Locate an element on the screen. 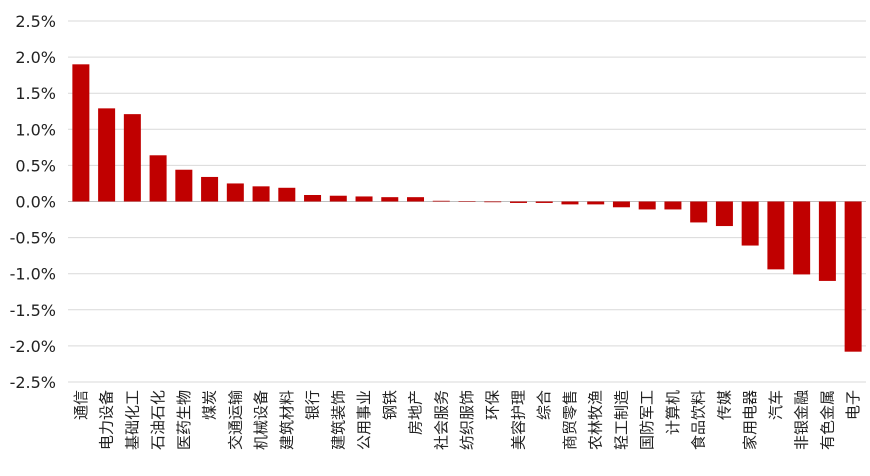 The image size is (870, 476). x-category-label: 基础化工 is located at coordinates (132, 420).